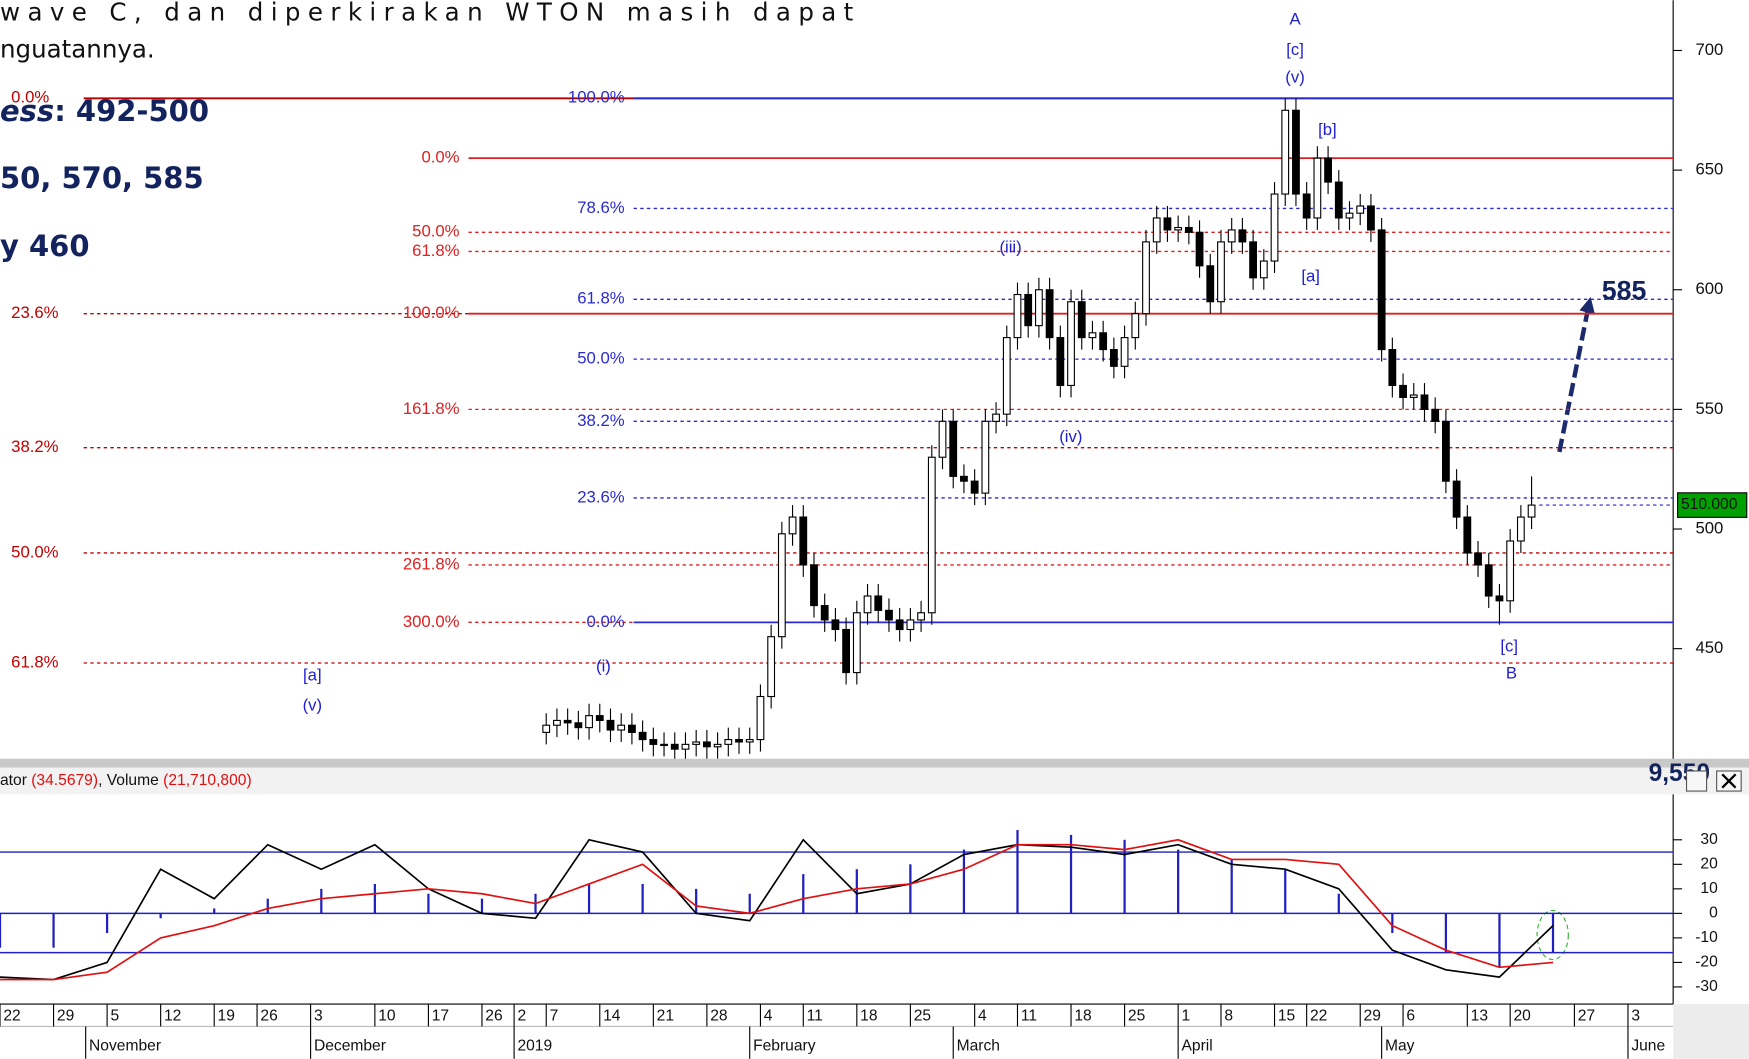 This screenshot has width=1749, height=1059. I want to click on wave-label: [a], so click(1310, 275).